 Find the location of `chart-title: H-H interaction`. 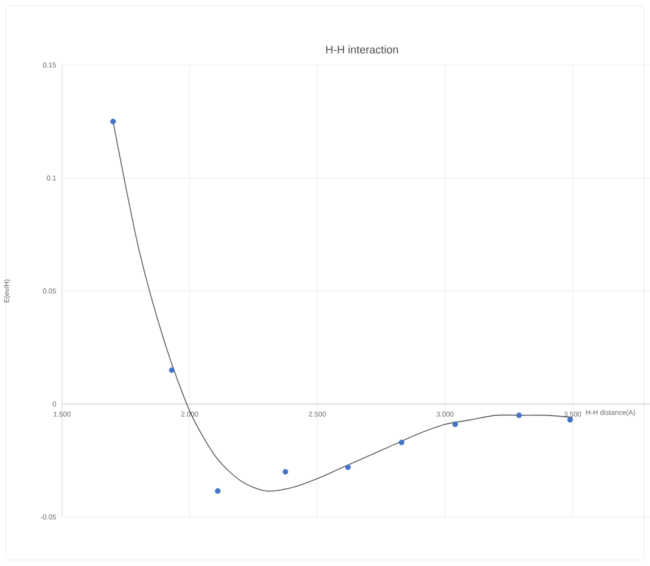

chart-title: H-H interaction is located at coordinates (362, 49).